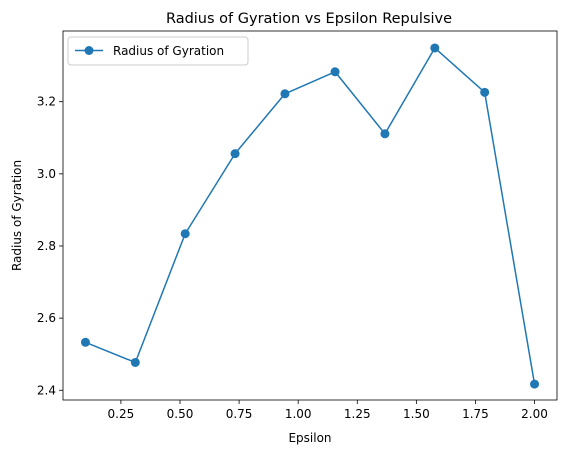  What do you see at coordinates (309, 19) in the screenshot?
I see `chart-title: Radius of Gyration vs Epsilon Repulsive` at bounding box center [309, 19].